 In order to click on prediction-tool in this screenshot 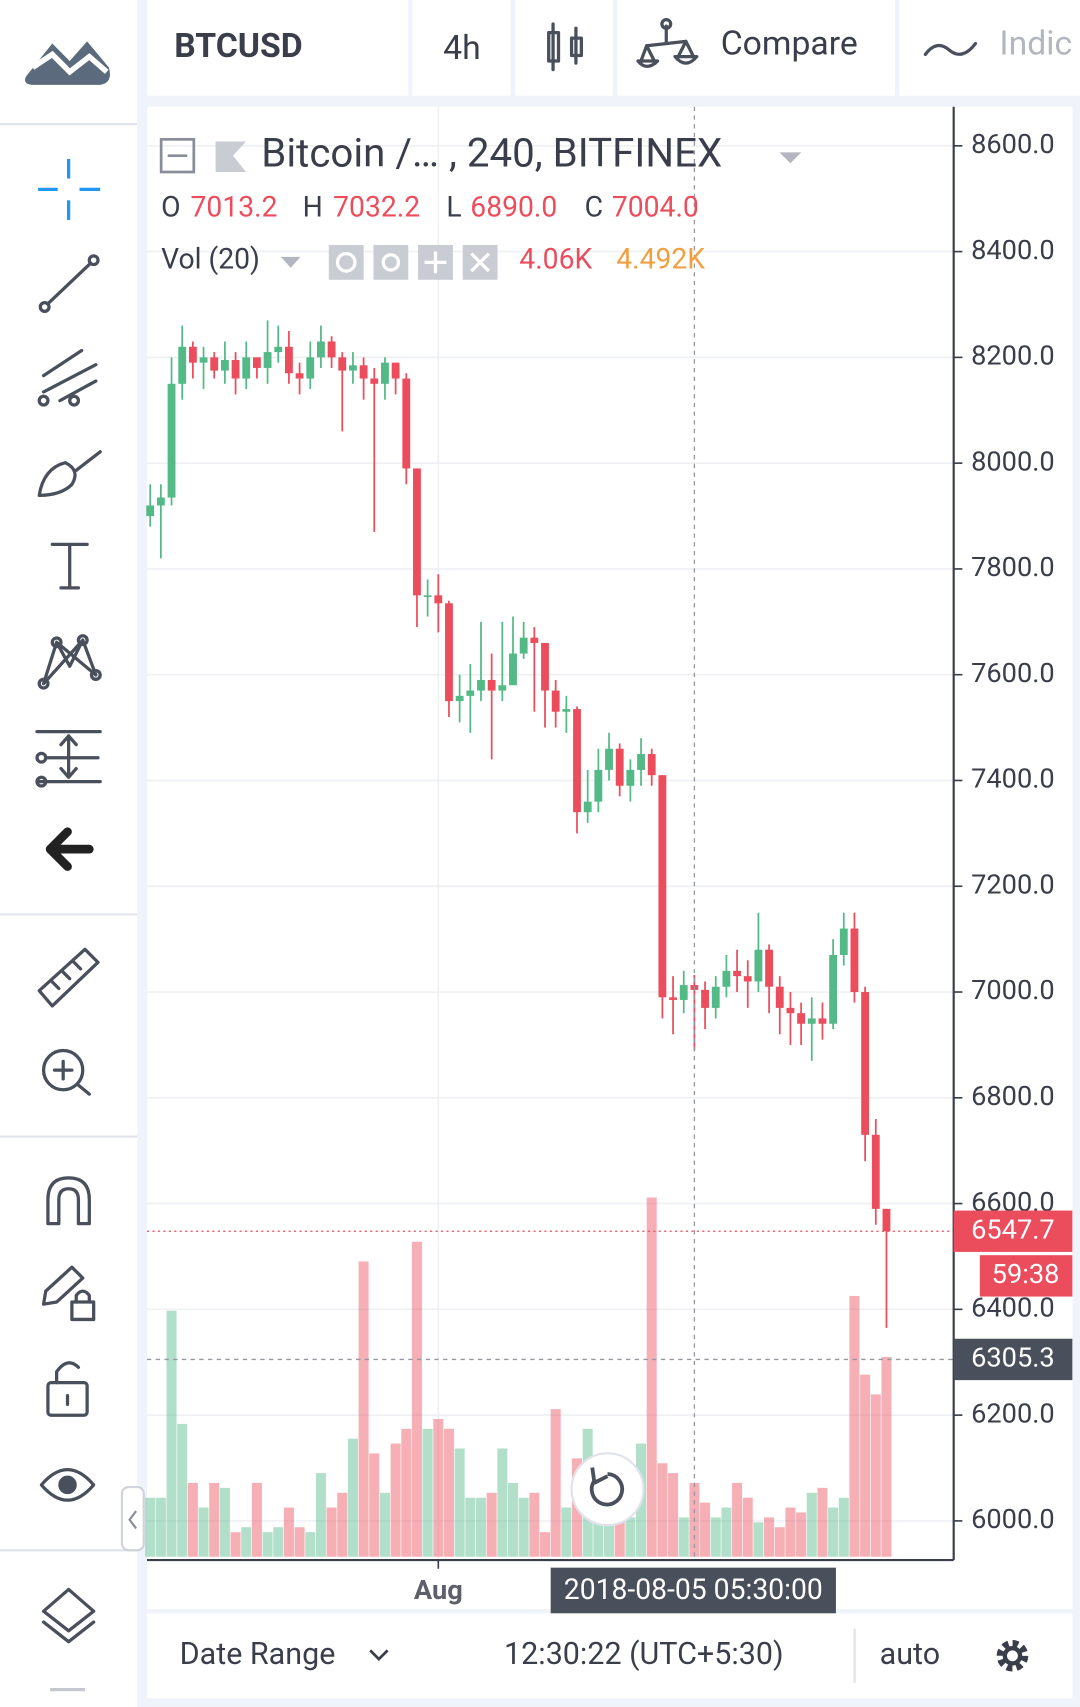, I will do `click(68, 758)`.